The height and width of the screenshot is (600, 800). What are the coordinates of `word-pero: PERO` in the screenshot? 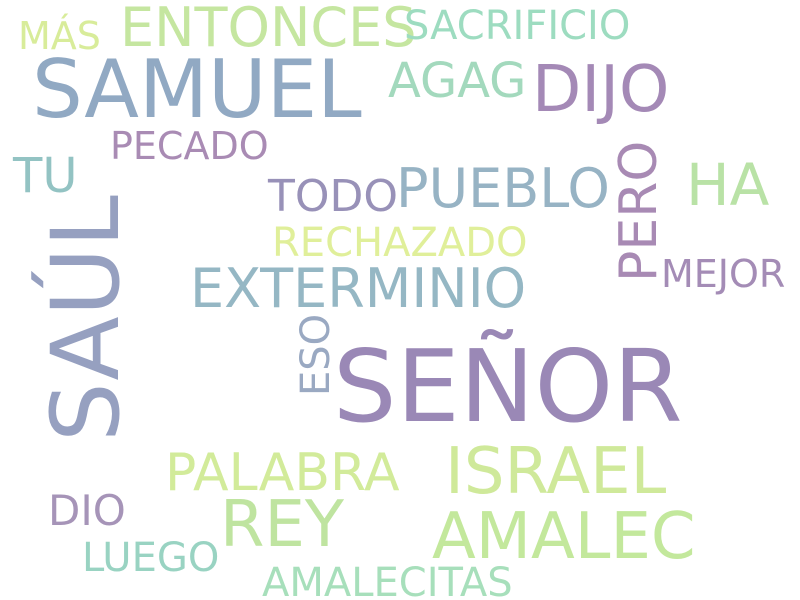 It's located at (639, 211).